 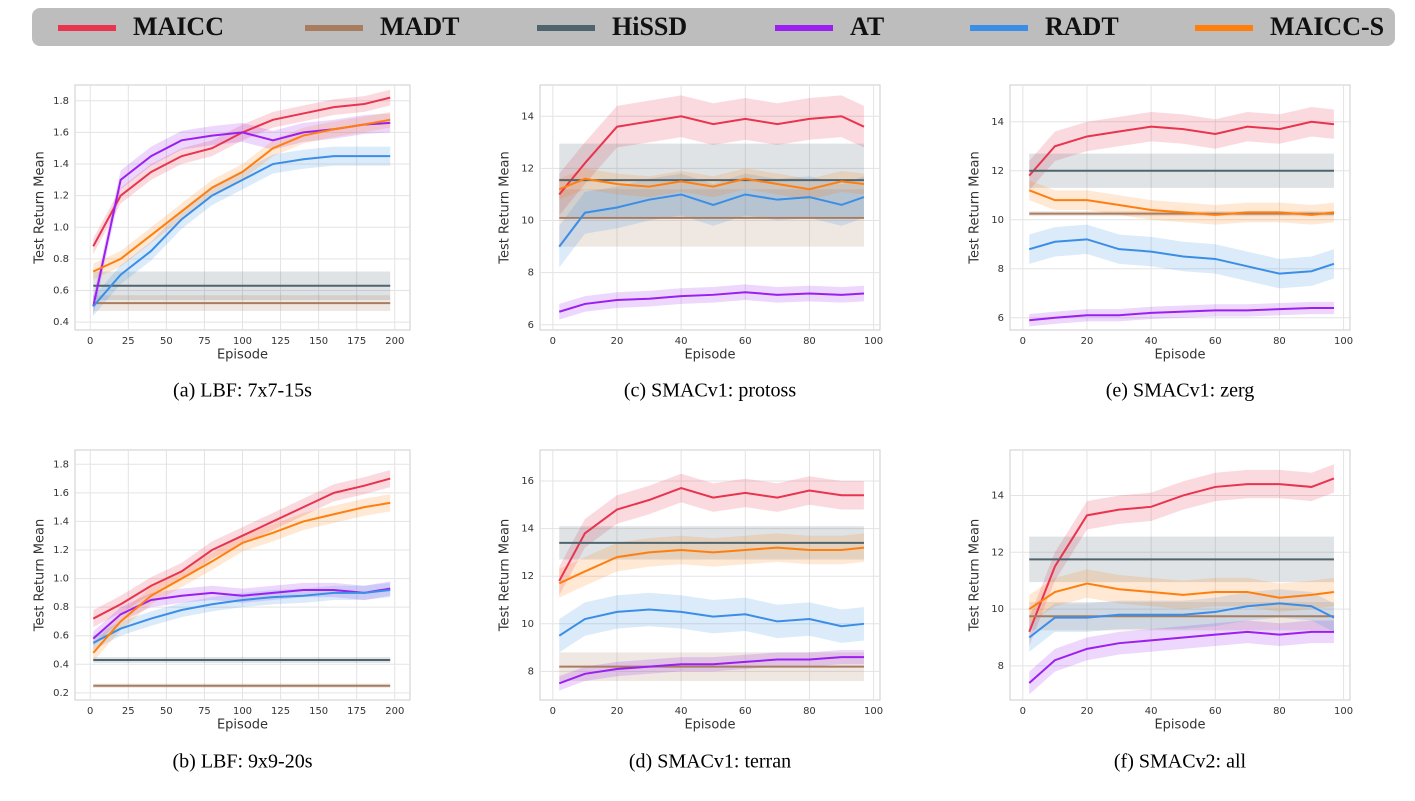 I want to click on caption: (a) LBF: 7x7-15s, so click(x=242, y=391).